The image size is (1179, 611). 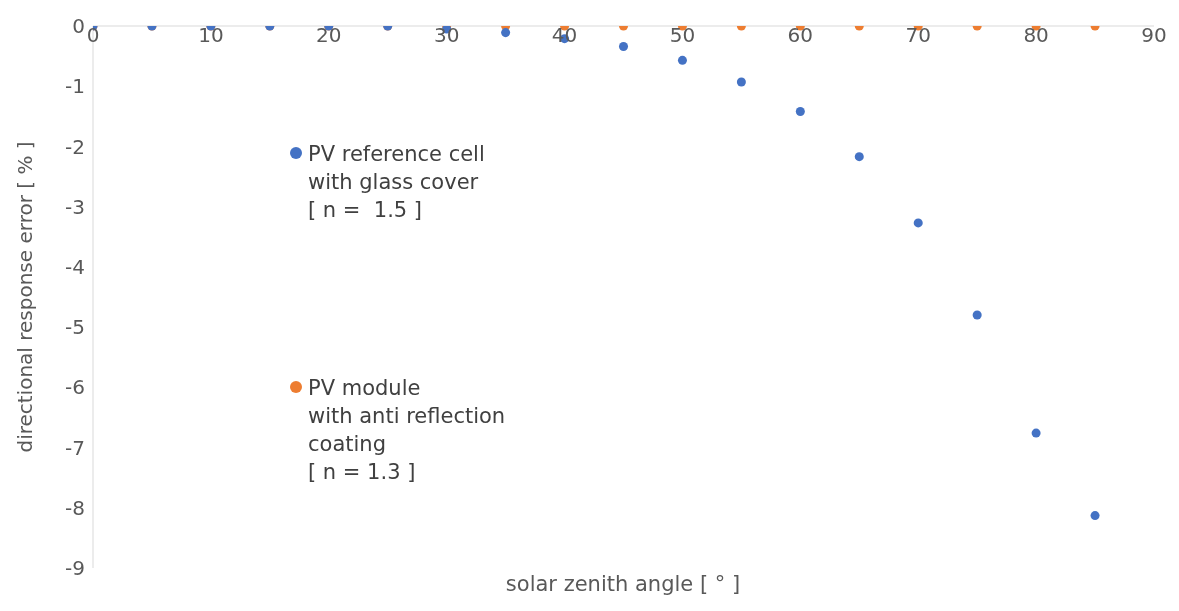 What do you see at coordinates (329, 35) in the screenshot?
I see `x-tick-label: 20` at bounding box center [329, 35].